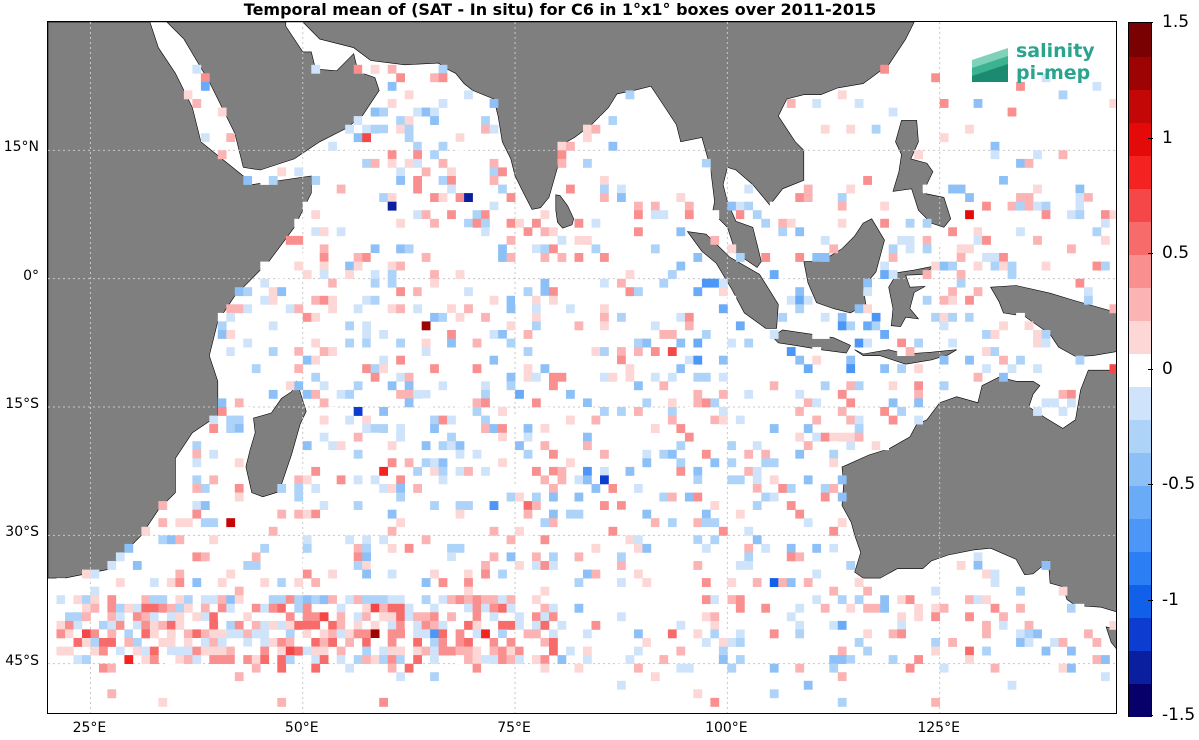 This screenshot has width=1199, height=740. What do you see at coordinates (1053, 73) in the screenshot?
I see `logo-text-pimep: pi-mep` at bounding box center [1053, 73].